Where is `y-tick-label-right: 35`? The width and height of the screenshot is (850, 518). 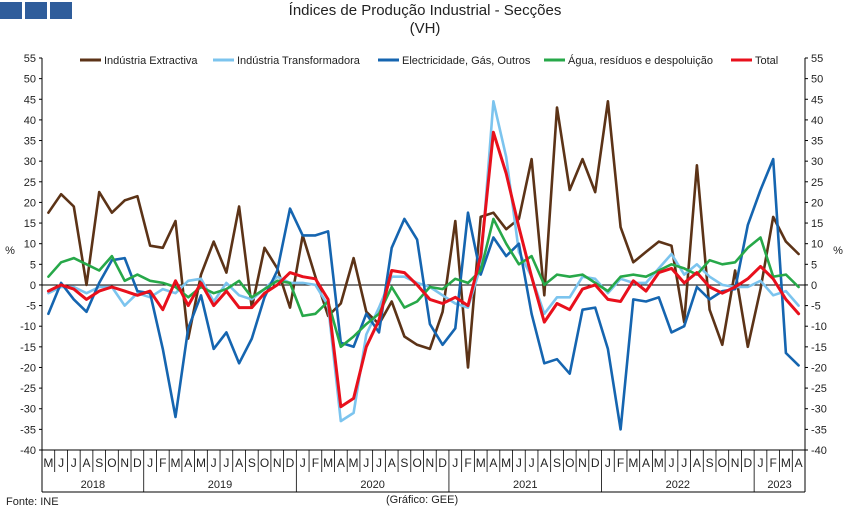
y-tick-label-right: 35 is located at coordinates (817, 142).